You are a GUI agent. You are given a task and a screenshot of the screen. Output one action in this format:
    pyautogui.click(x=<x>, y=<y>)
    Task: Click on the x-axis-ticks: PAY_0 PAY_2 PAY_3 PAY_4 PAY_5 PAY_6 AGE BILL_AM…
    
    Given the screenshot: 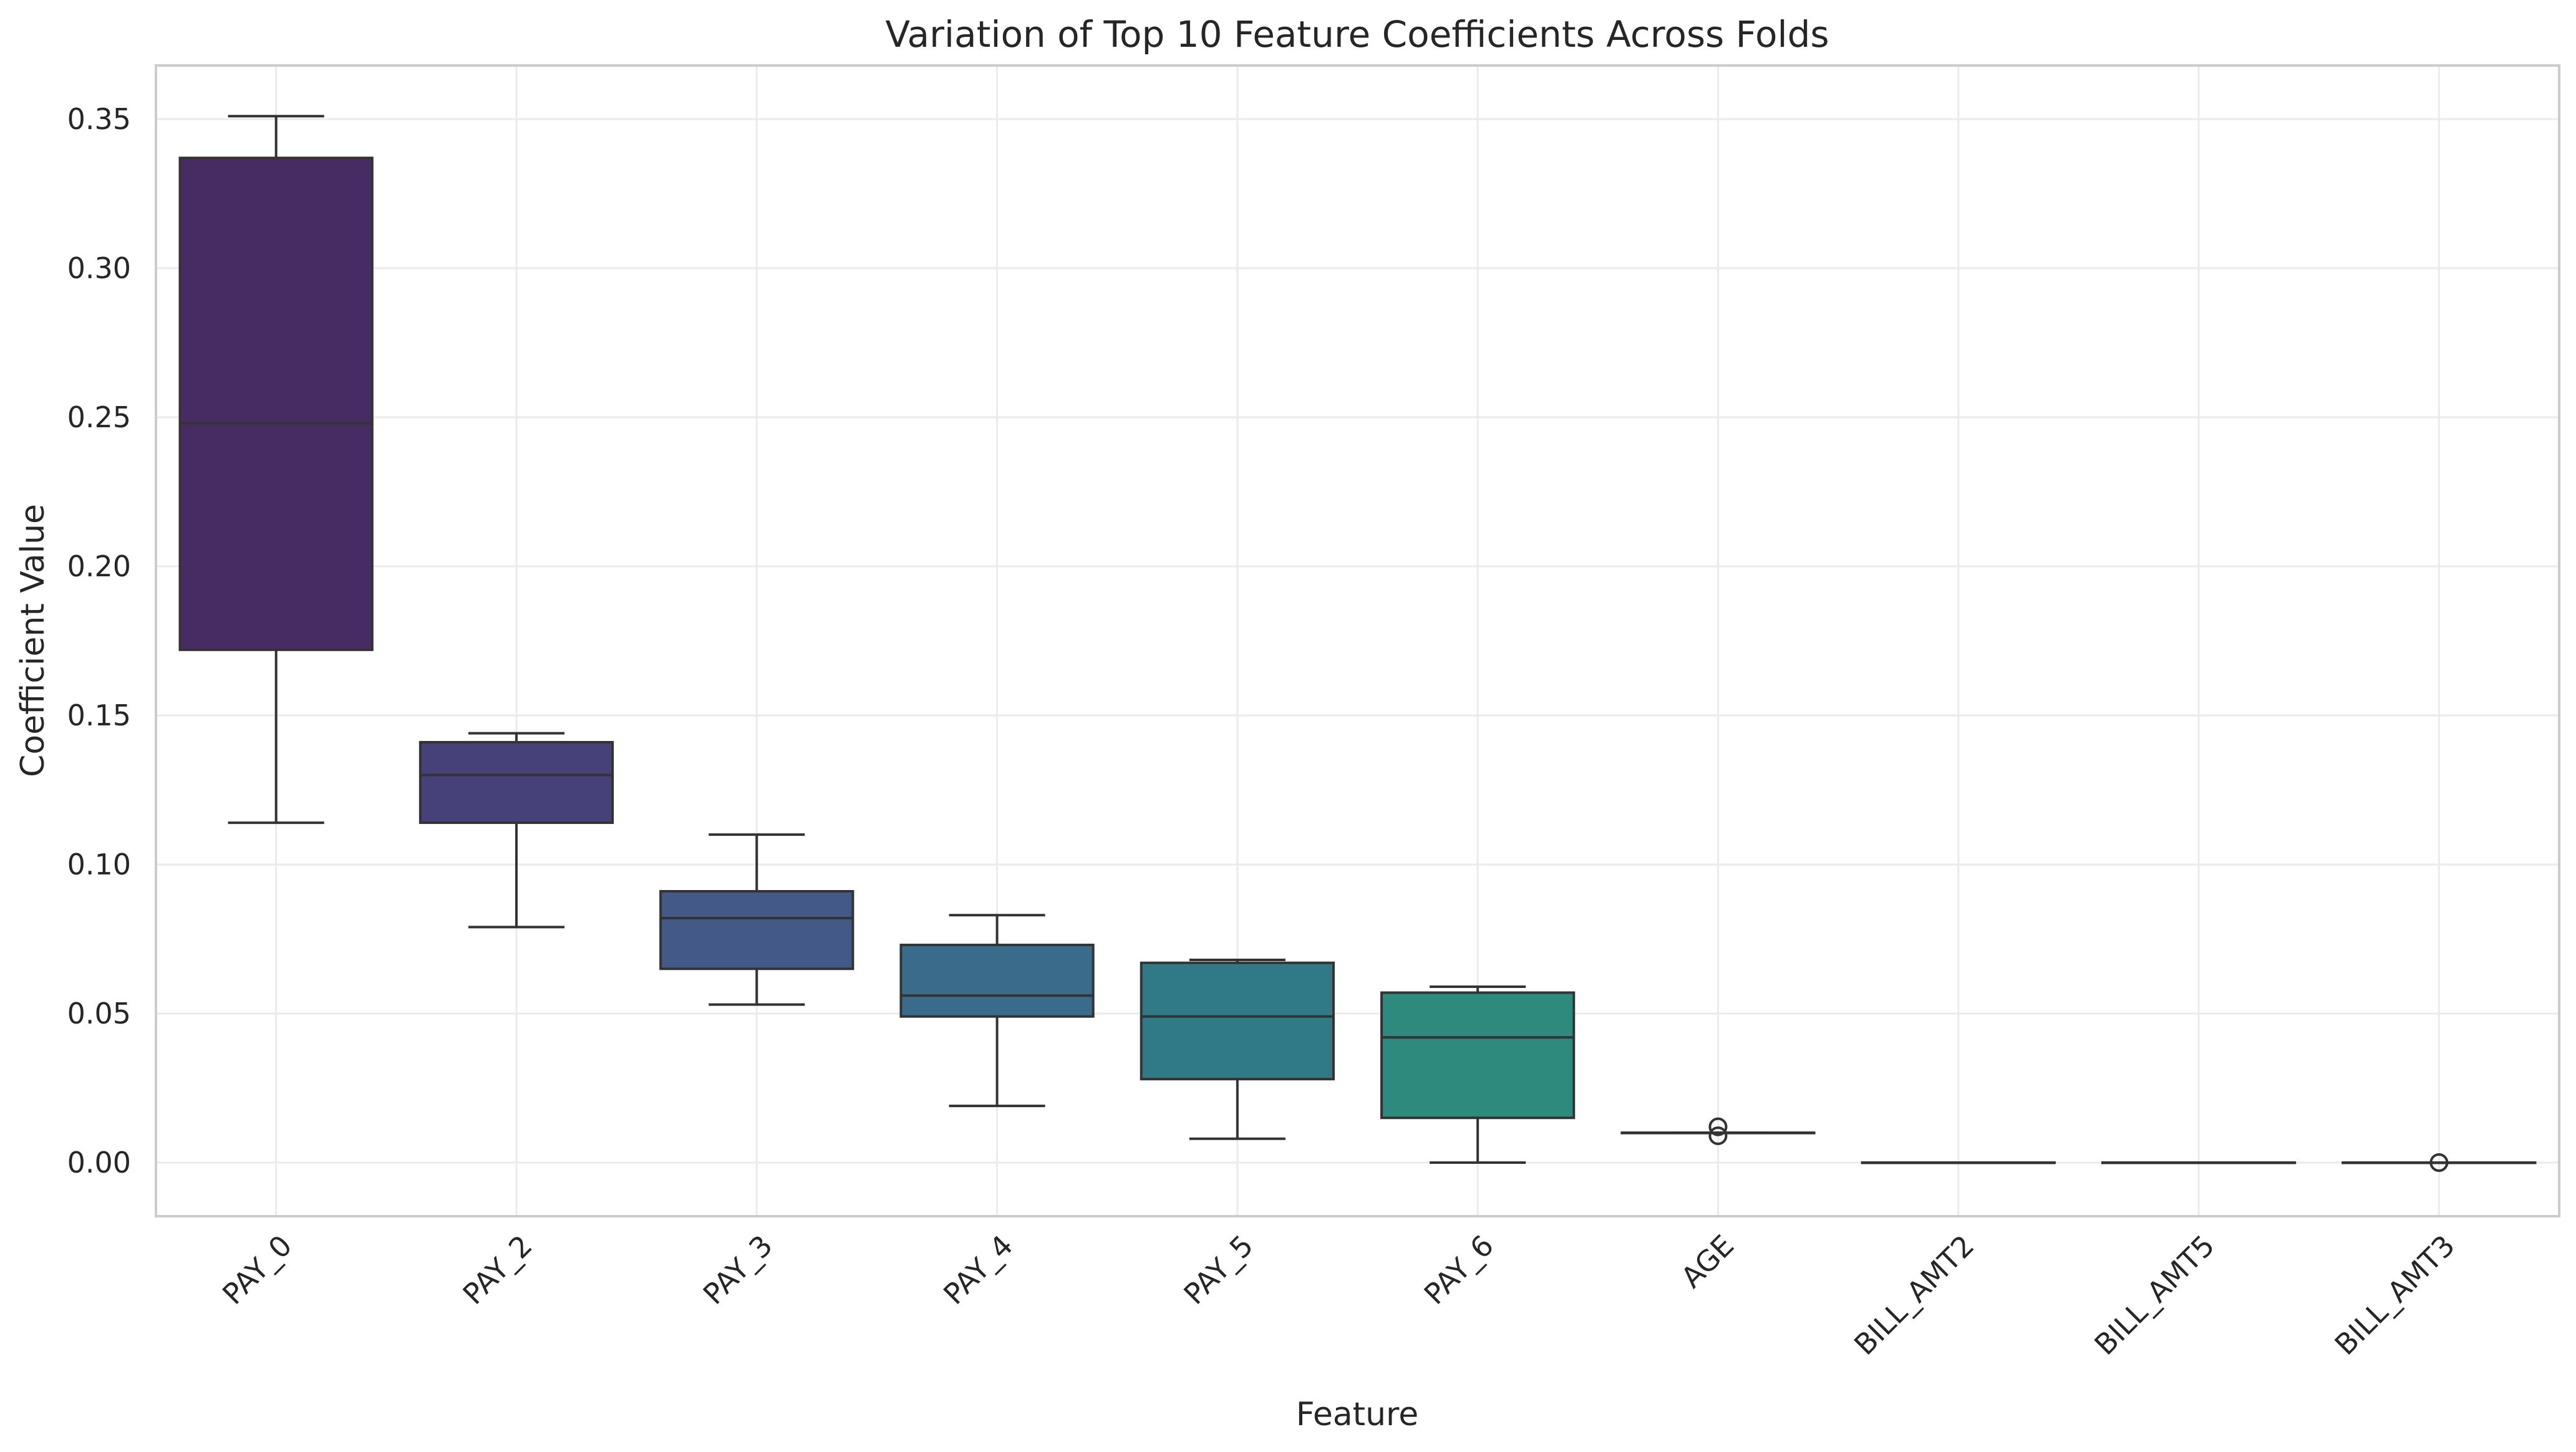 What is the action you would take?
    pyautogui.click(x=1339, y=1295)
    